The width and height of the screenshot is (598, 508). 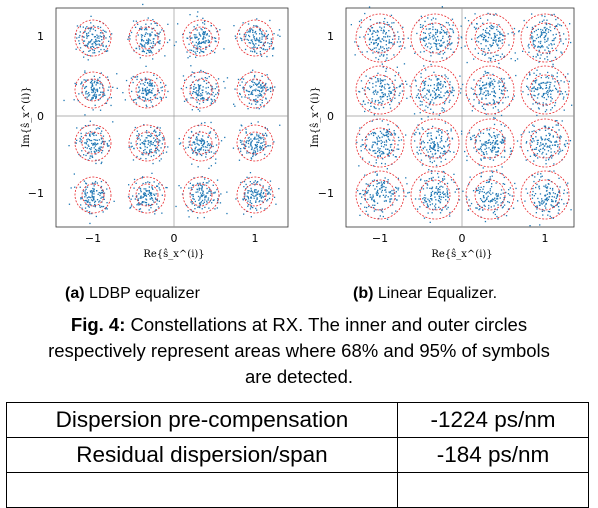 I want to click on plot-a-xtick-1: 1, so click(x=255, y=238).